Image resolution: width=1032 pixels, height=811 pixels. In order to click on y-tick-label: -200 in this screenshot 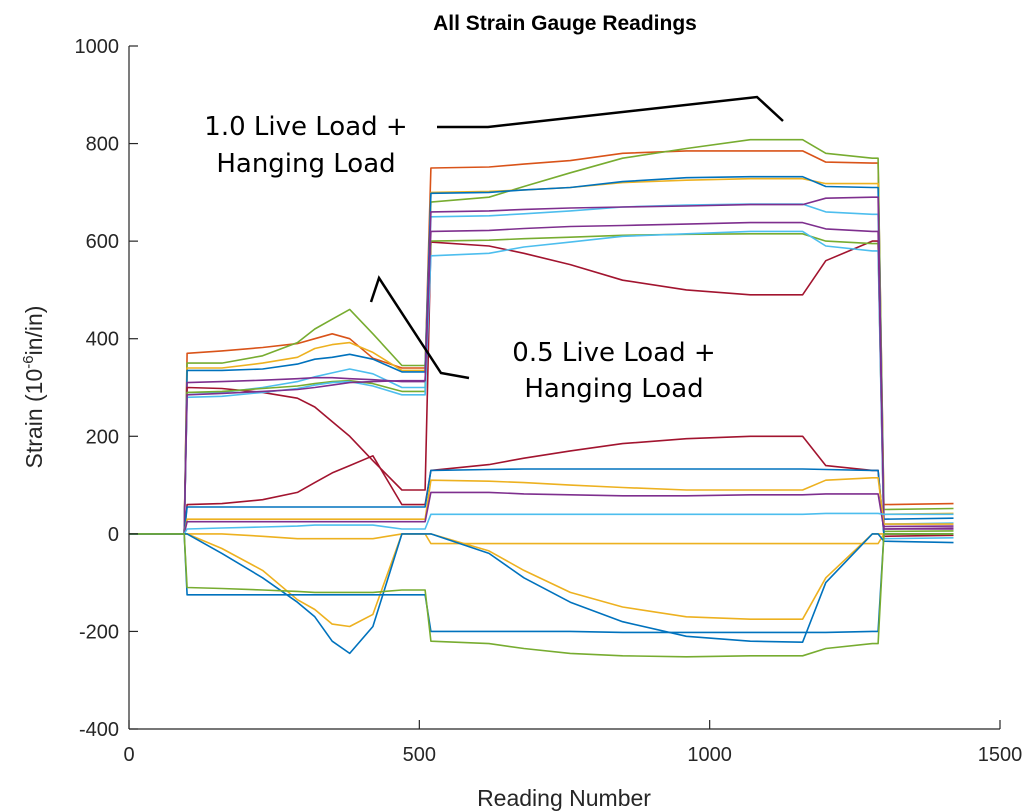, I will do `click(99, 632)`.